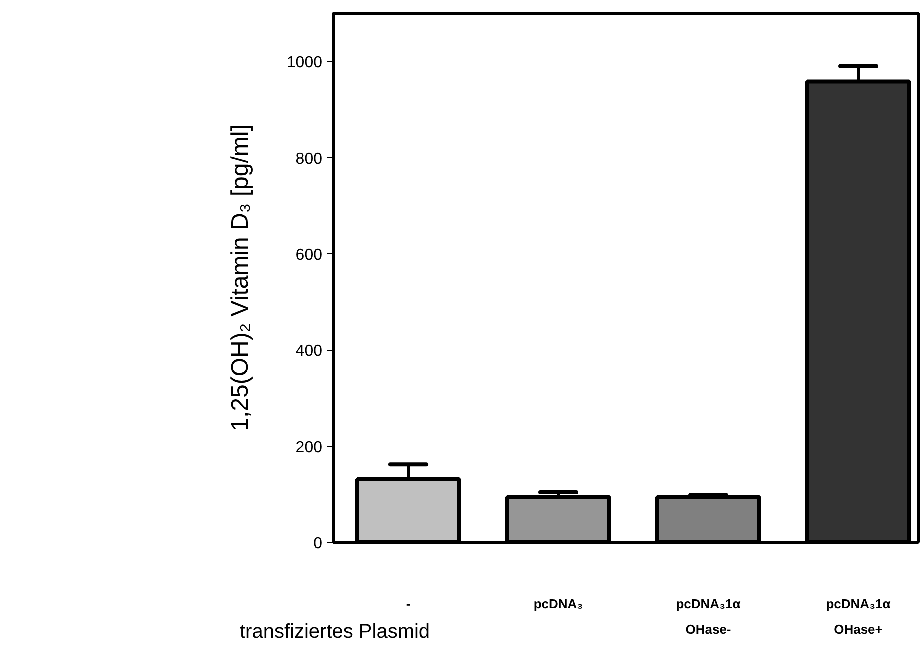  What do you see at coordinates (240, 278) in the screenshot?
I see `y-axis-title: 1,25(OH)₂ Vitamin D₃ [pg/ml]` at bounding box center [240, 278].